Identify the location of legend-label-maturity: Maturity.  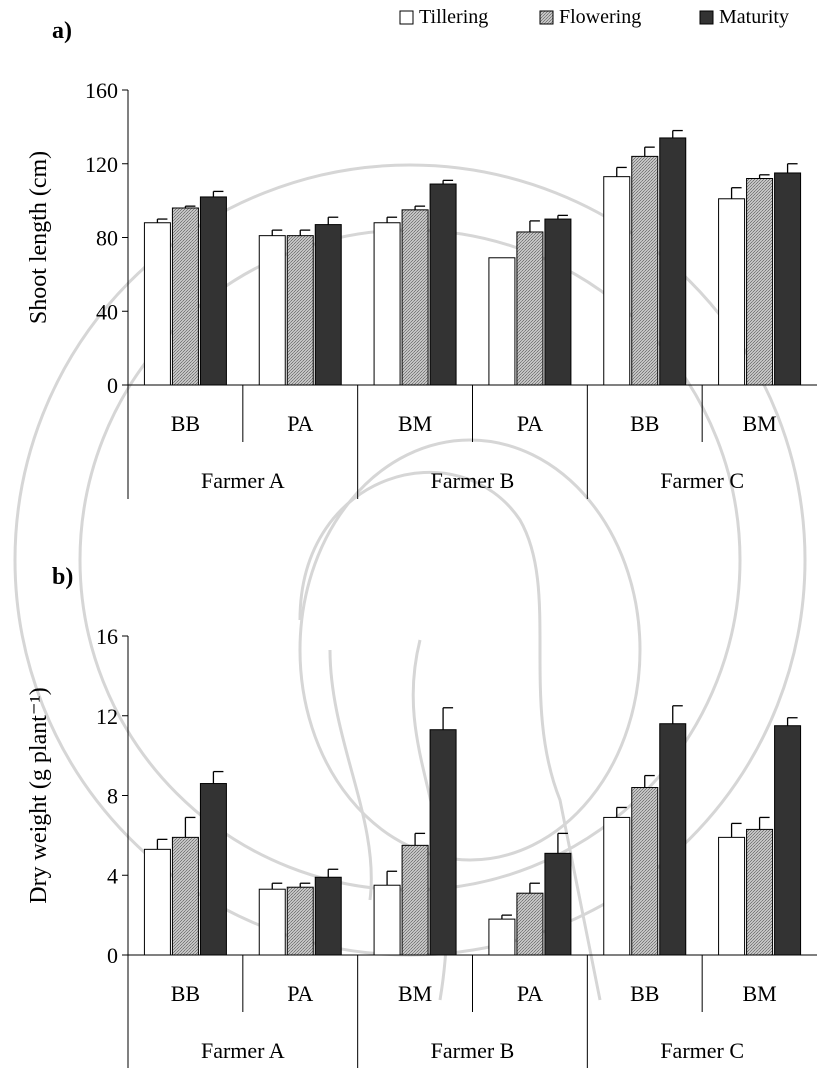
(754, 17).